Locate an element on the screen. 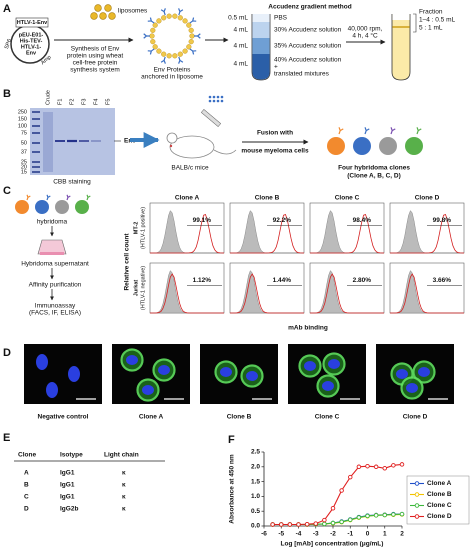 The height and width of the screenshot is (550, 472). series-line is located at coordinates (337, 494).